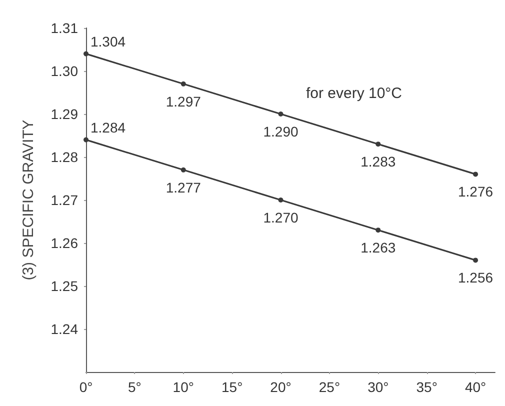 This screenshot has width=505, height=406. Describe the element at coordinates (280, 218) in the screenshot. I see `data-label: 1.270` at that location.